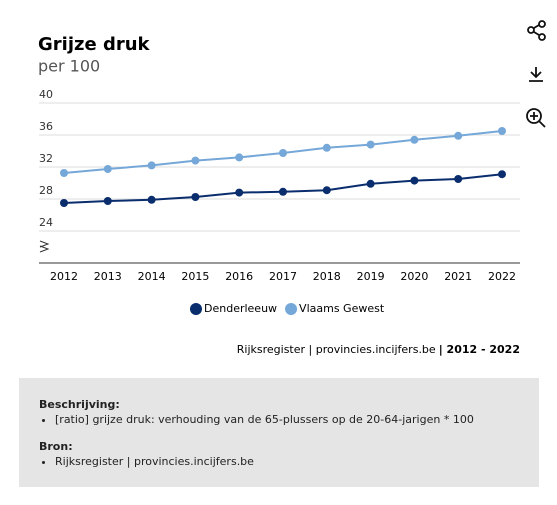 The height and width of the screenshot is (505, 557). Describe the element at coordinates (240, 308) in the screenshot. I see `legend-label: Denderleeuw` at that location.